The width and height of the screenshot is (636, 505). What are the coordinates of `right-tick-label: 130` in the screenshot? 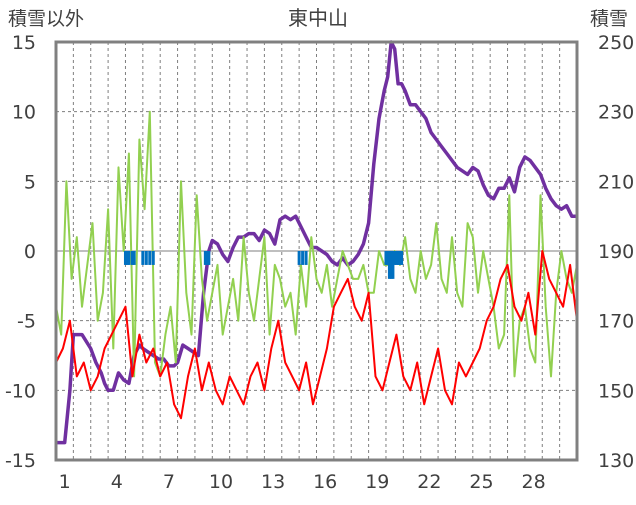 It's located at (616, 461).